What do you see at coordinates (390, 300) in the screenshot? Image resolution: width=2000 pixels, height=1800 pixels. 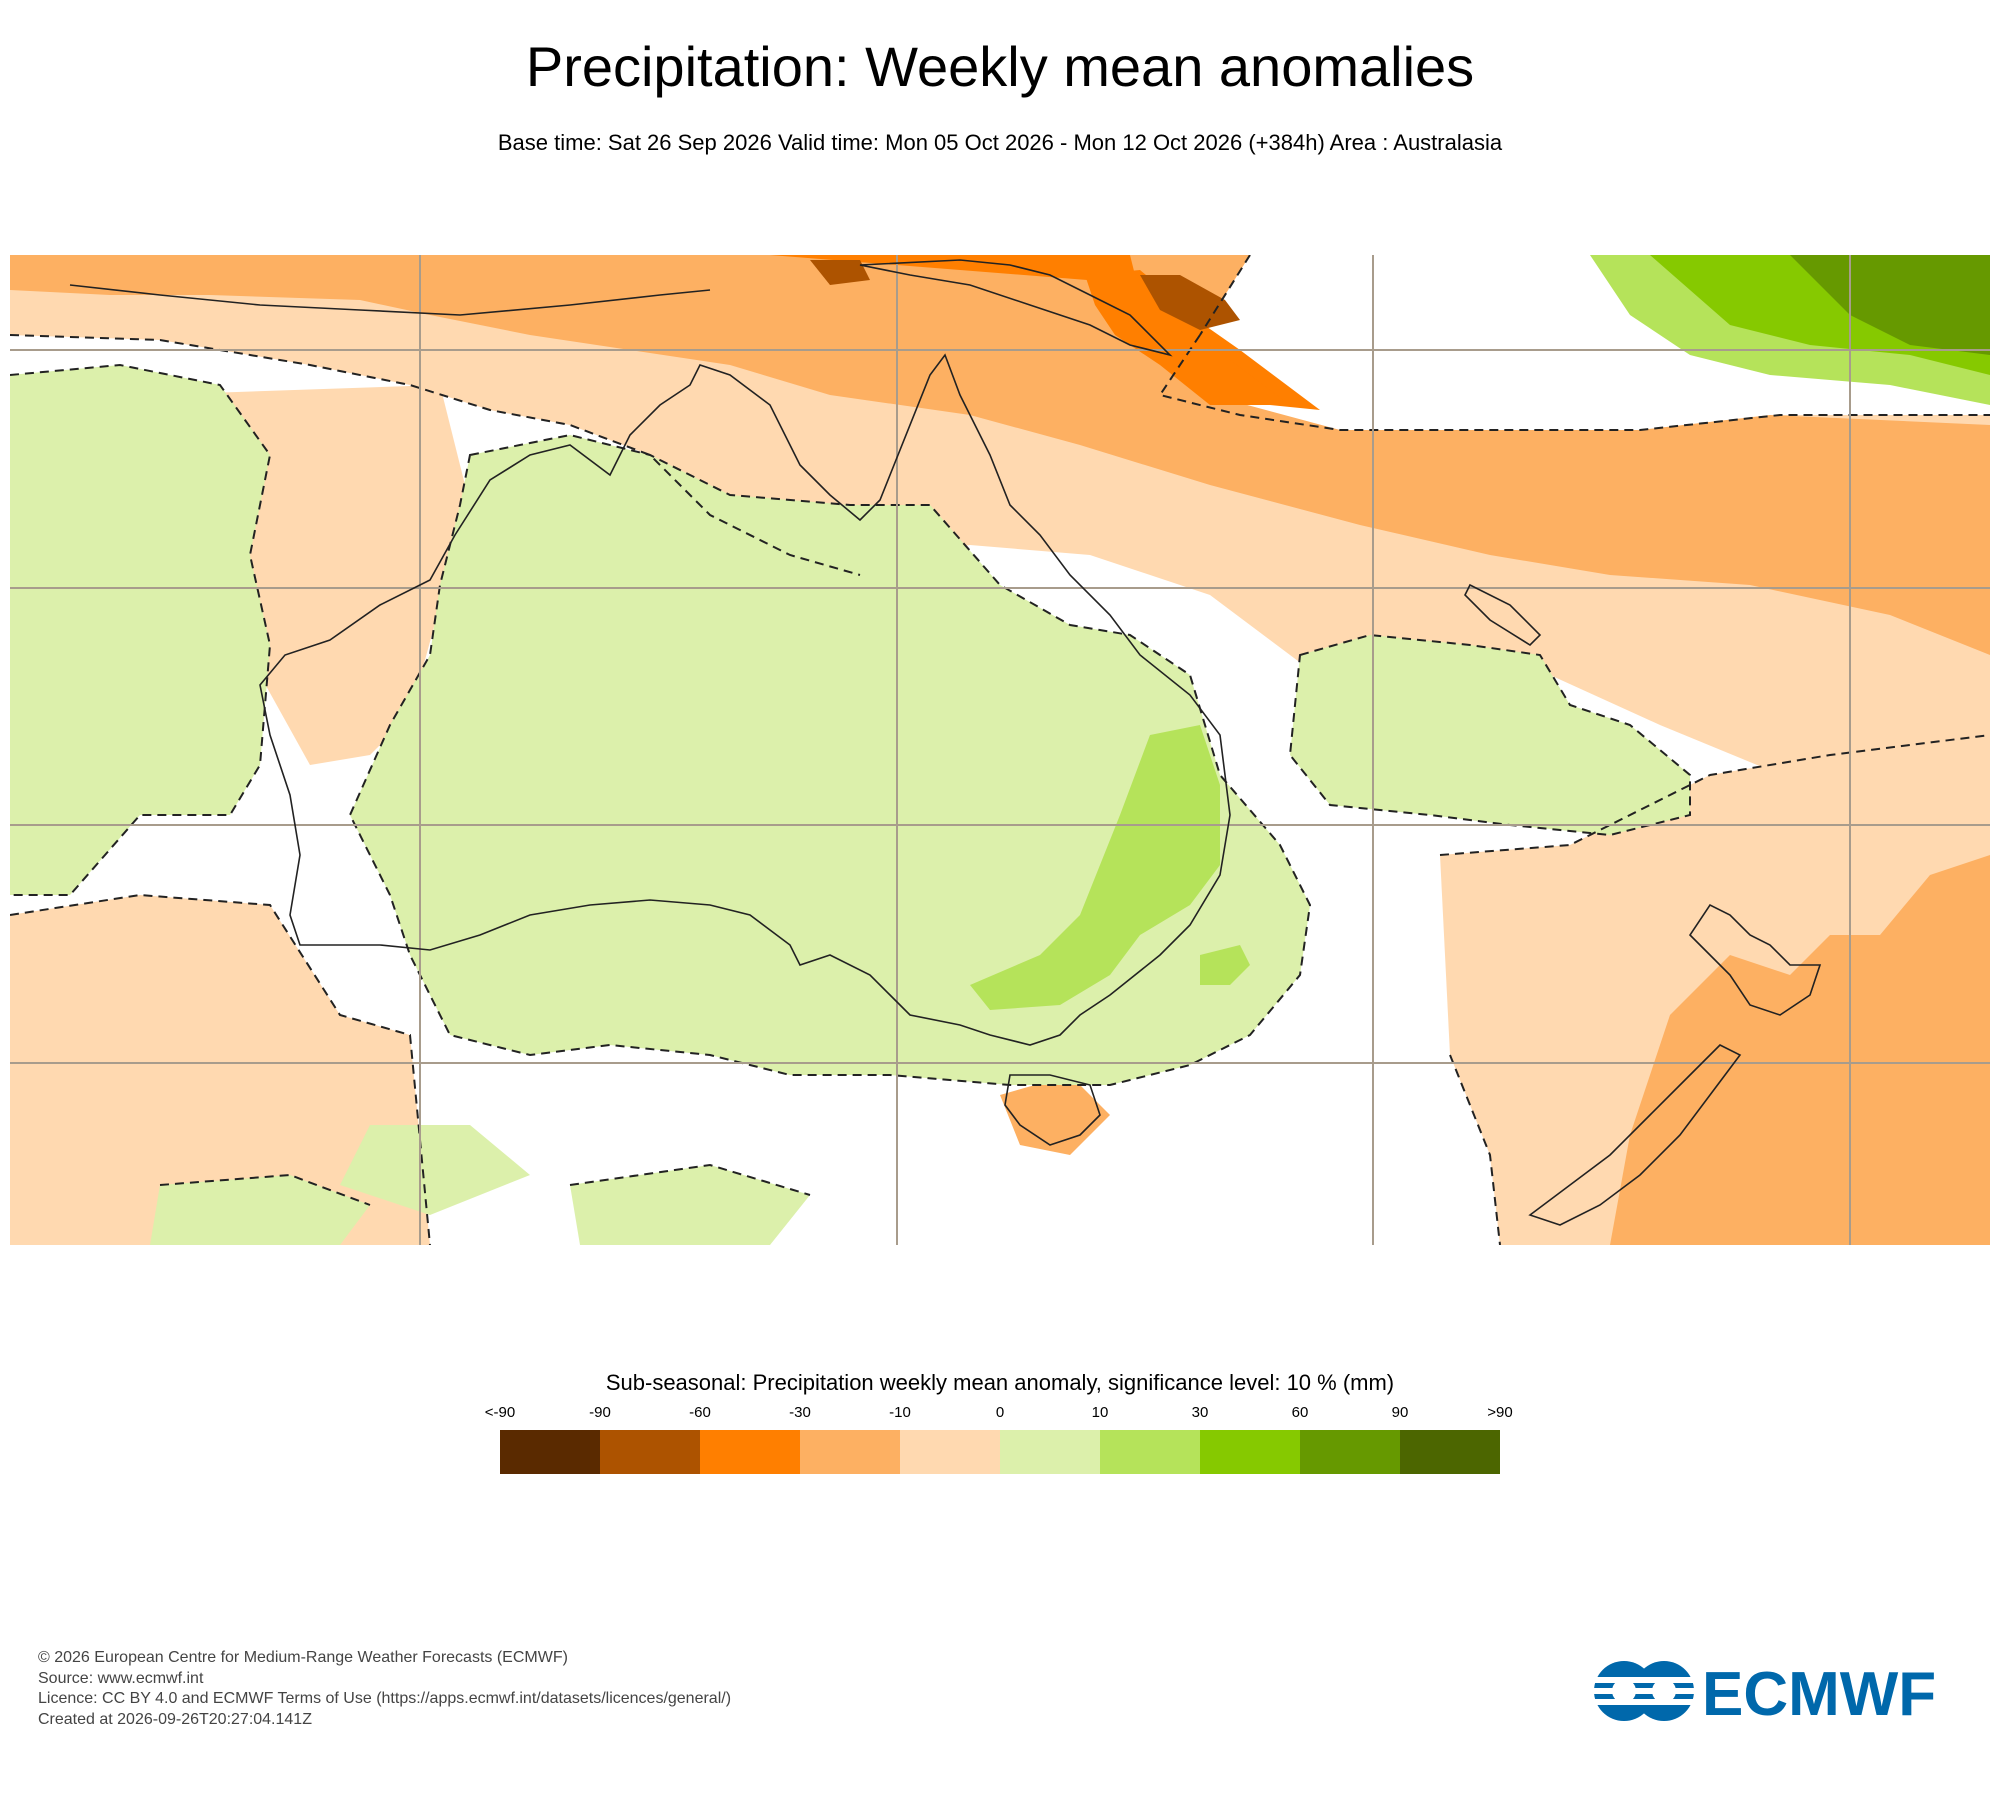 I see `indonesia-coastline` at bounding box center [390, 300].